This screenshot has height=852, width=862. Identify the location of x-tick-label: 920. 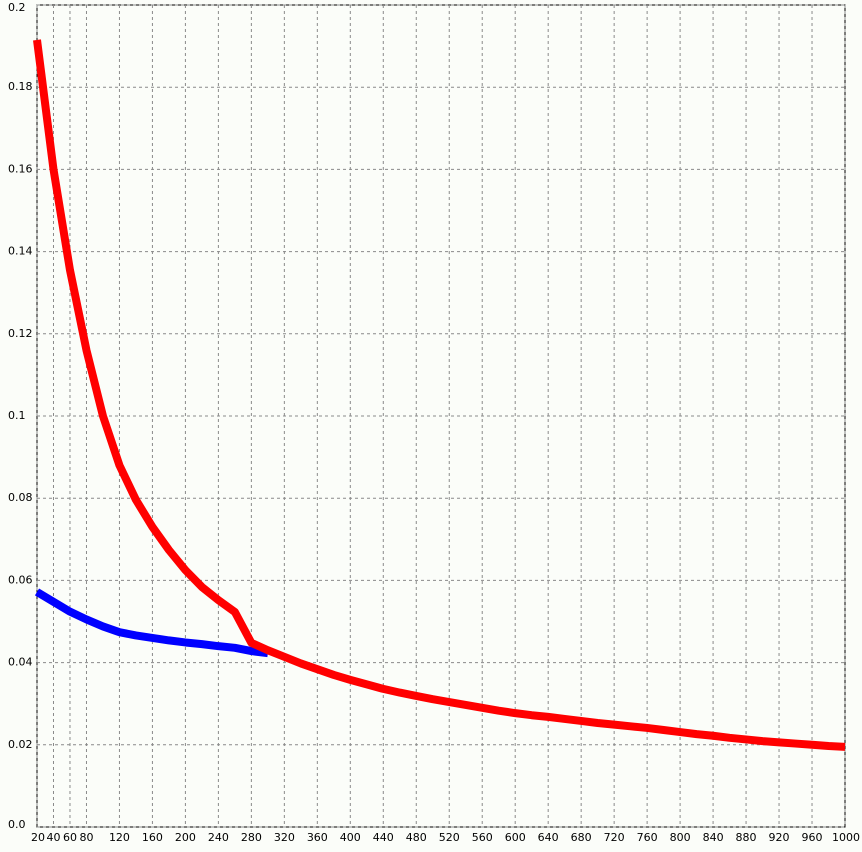
(779, 837).